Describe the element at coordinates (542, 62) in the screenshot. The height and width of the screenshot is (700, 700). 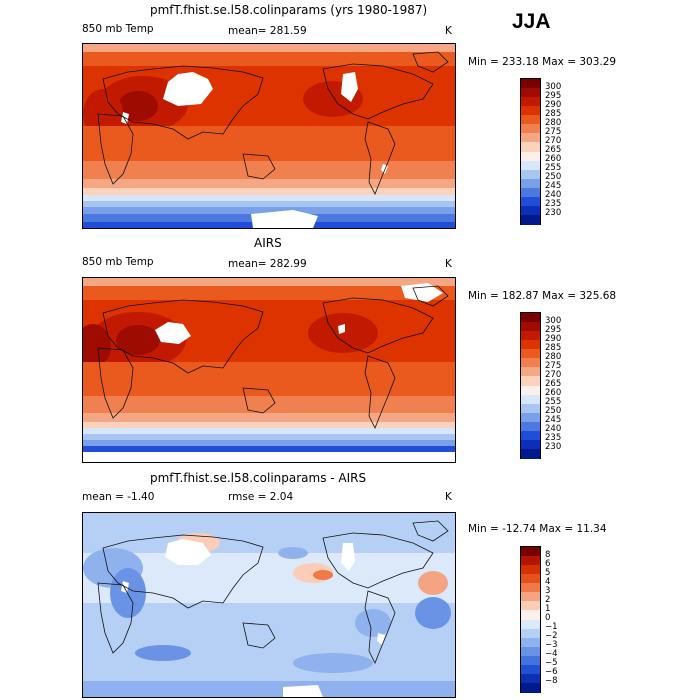
I see `panel1-minmax: Min = 233.18 Max = 303.29` at that location.